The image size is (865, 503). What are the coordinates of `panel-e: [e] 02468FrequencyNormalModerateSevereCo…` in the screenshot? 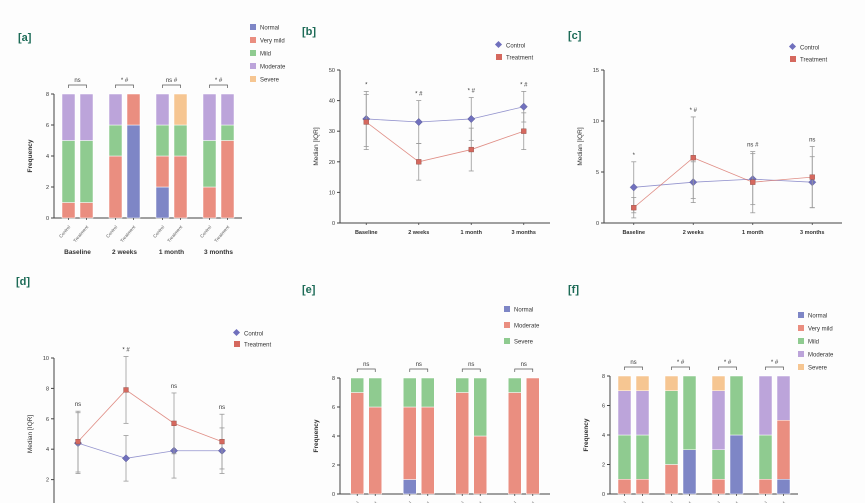 It's located at (431, 387).